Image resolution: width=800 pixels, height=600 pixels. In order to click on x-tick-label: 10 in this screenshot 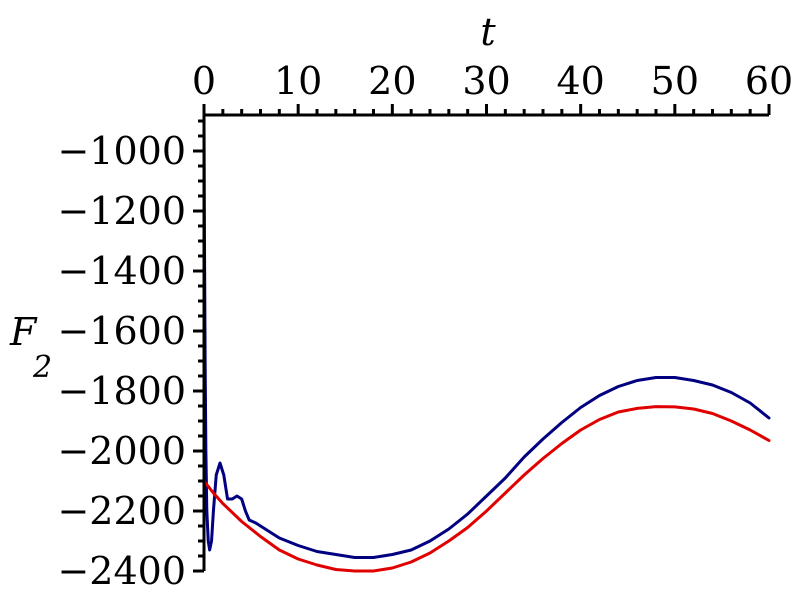, I will do `click(298, 81)`.